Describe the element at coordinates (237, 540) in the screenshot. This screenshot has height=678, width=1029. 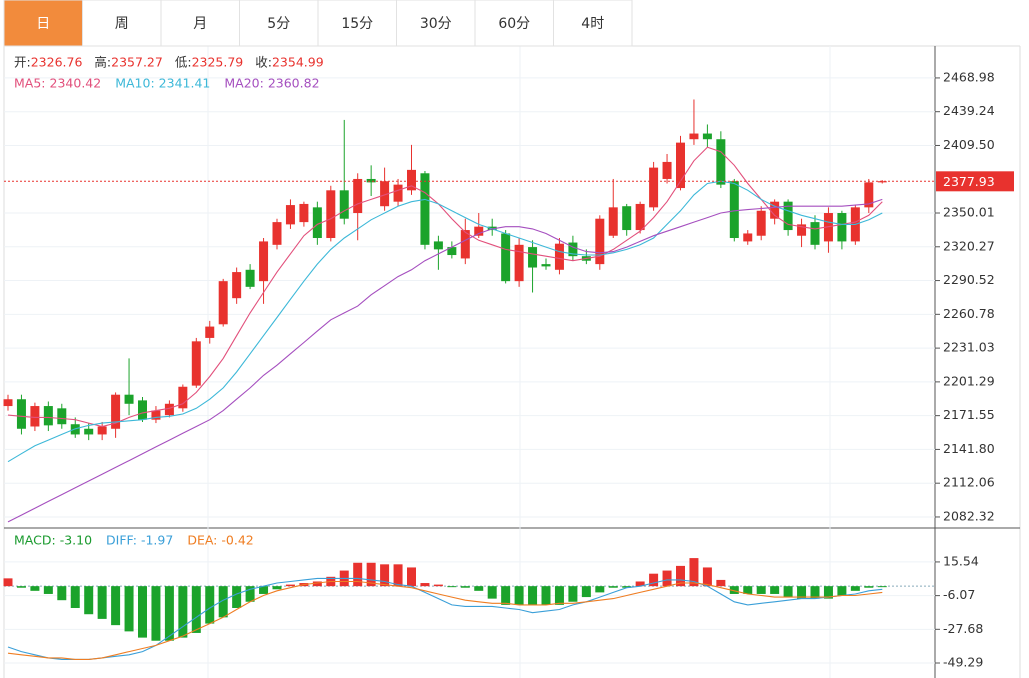
I see `legend-text: -0.42` at that location.